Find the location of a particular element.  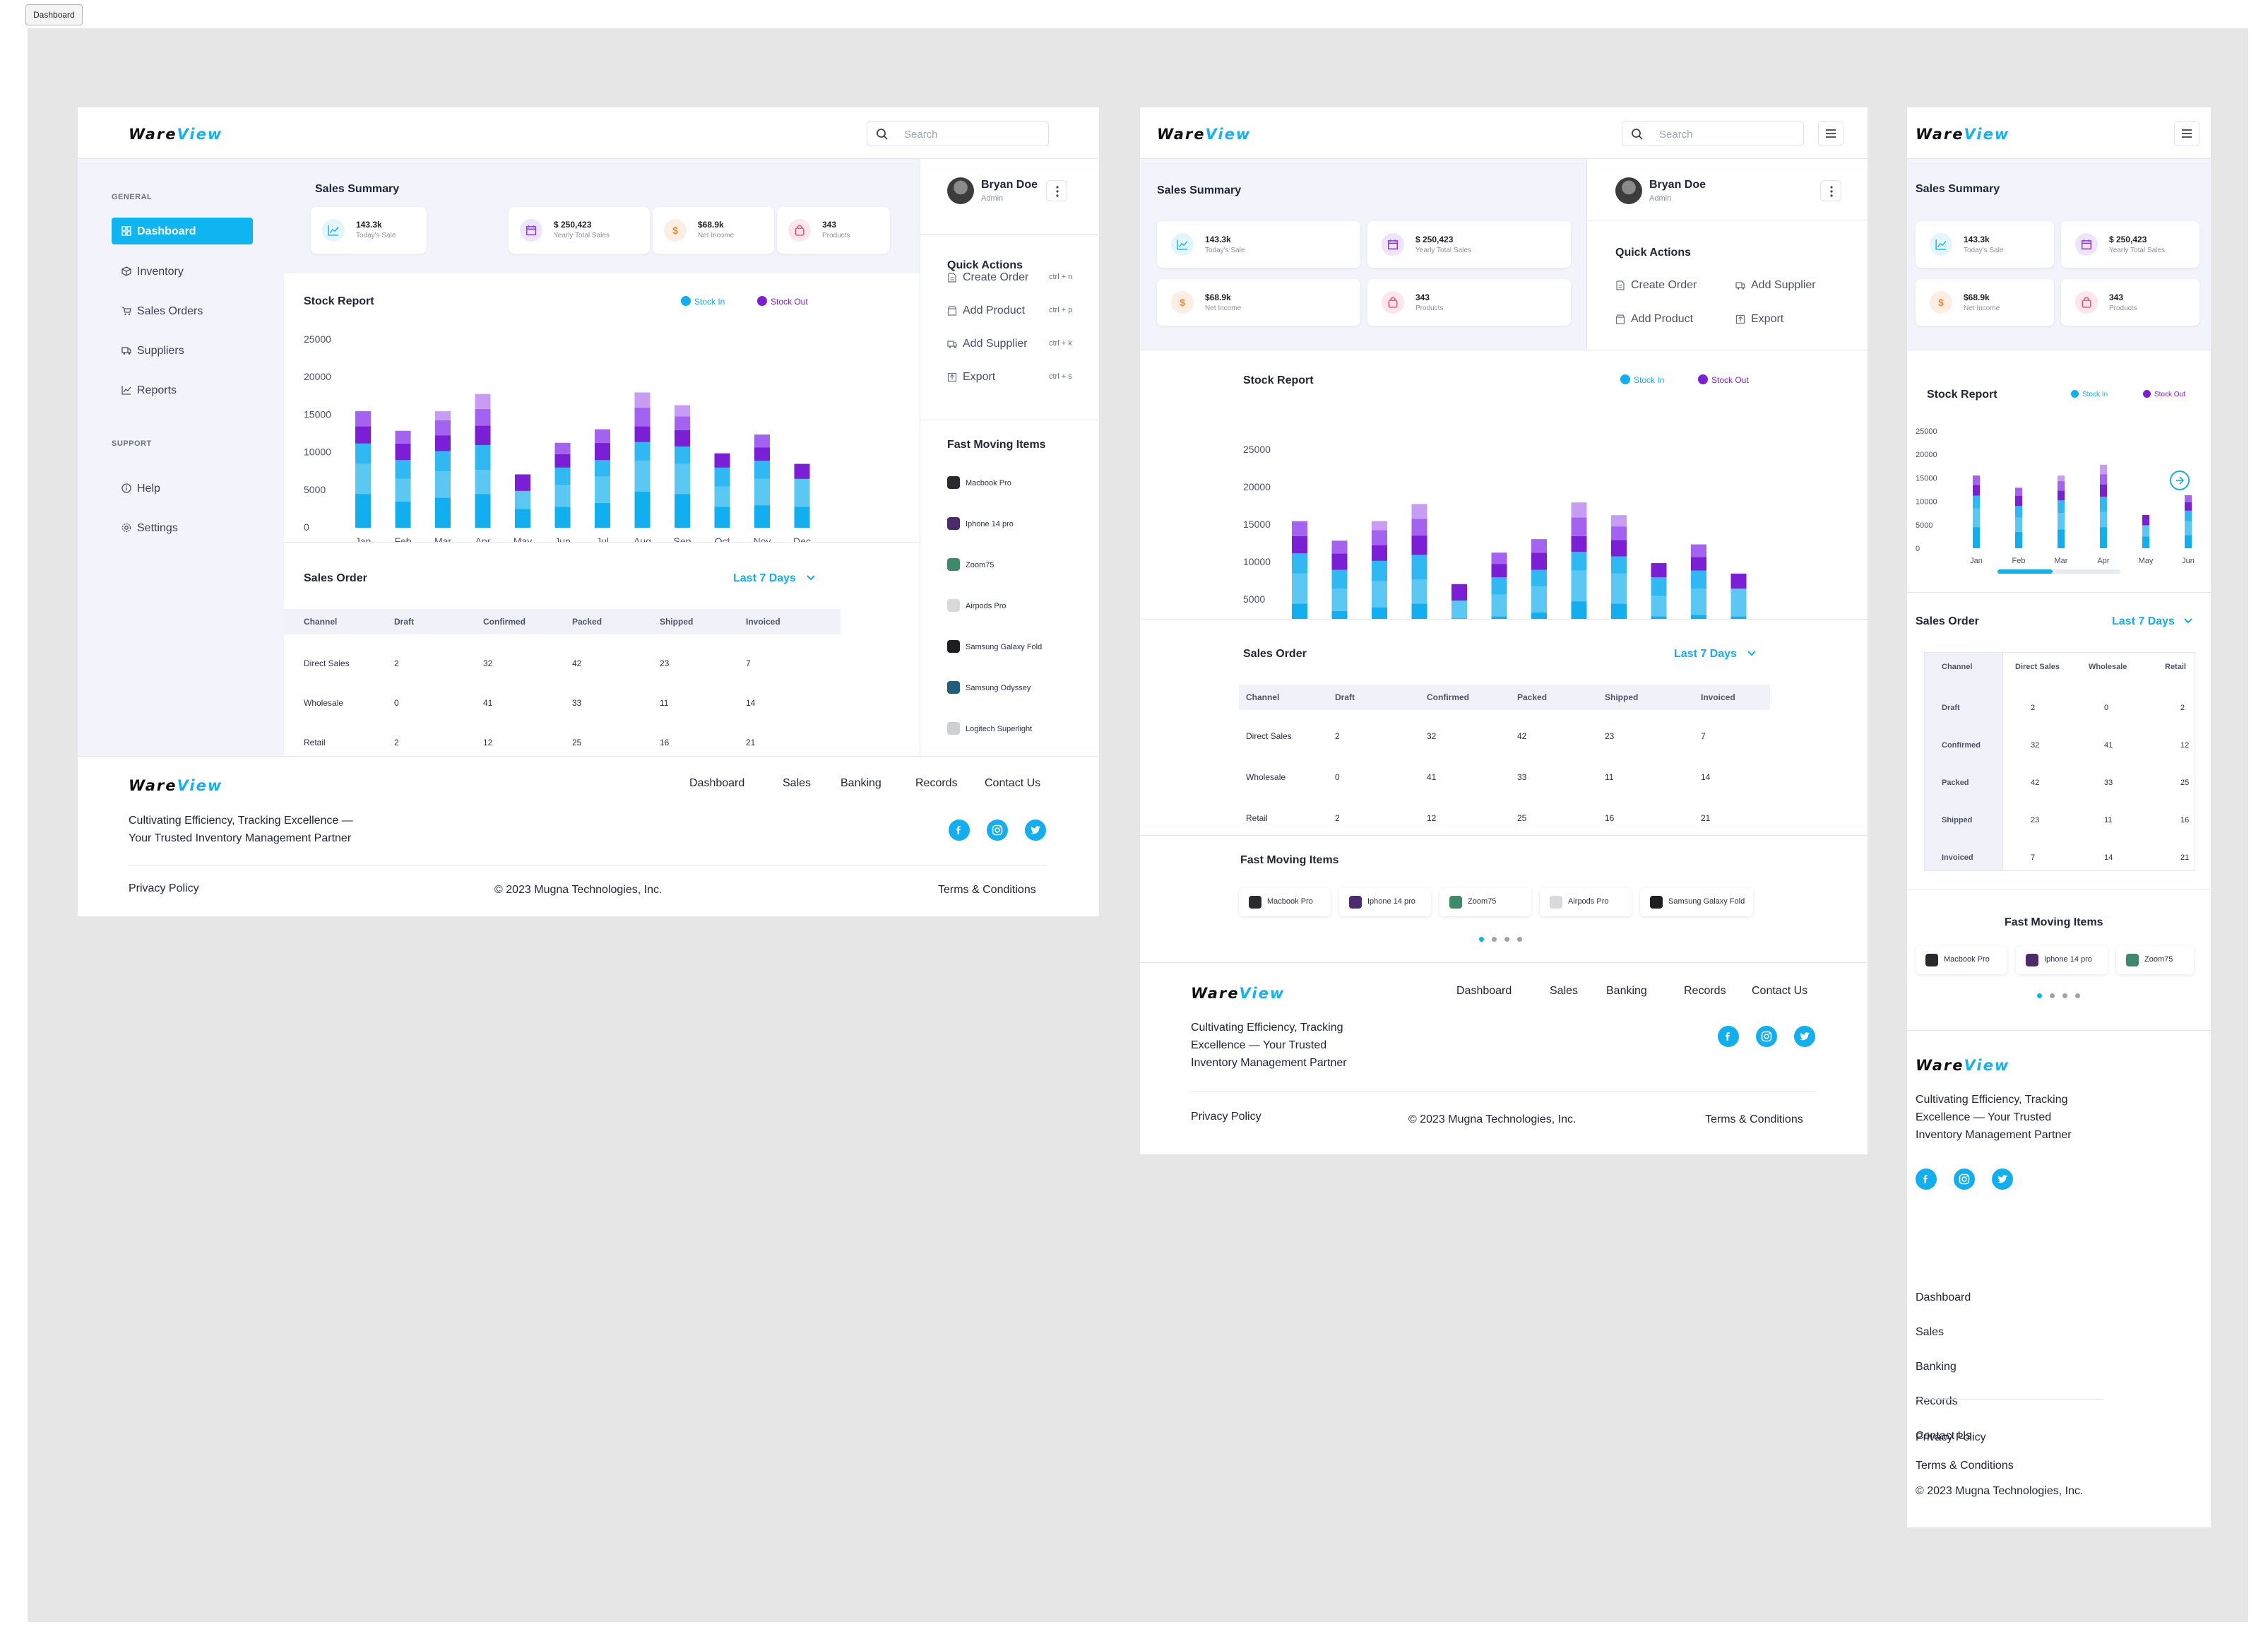

sidebar-item-settings: Settings is located at coordinates (182, 527).